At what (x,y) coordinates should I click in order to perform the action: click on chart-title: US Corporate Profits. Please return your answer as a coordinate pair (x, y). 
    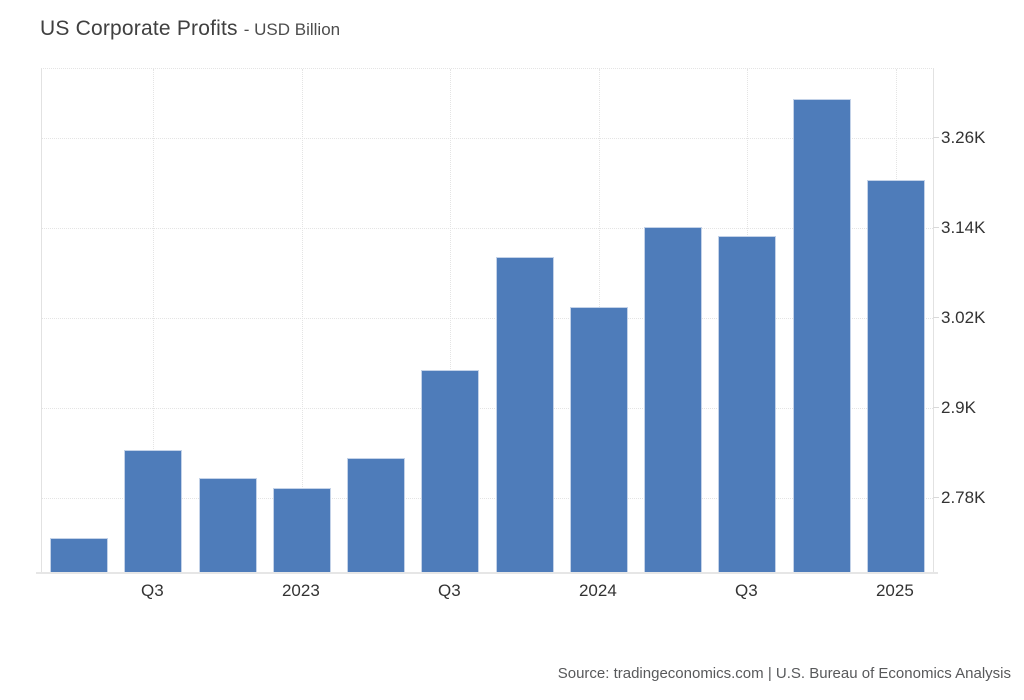
    Looking at the image, I should click on (139, 28).